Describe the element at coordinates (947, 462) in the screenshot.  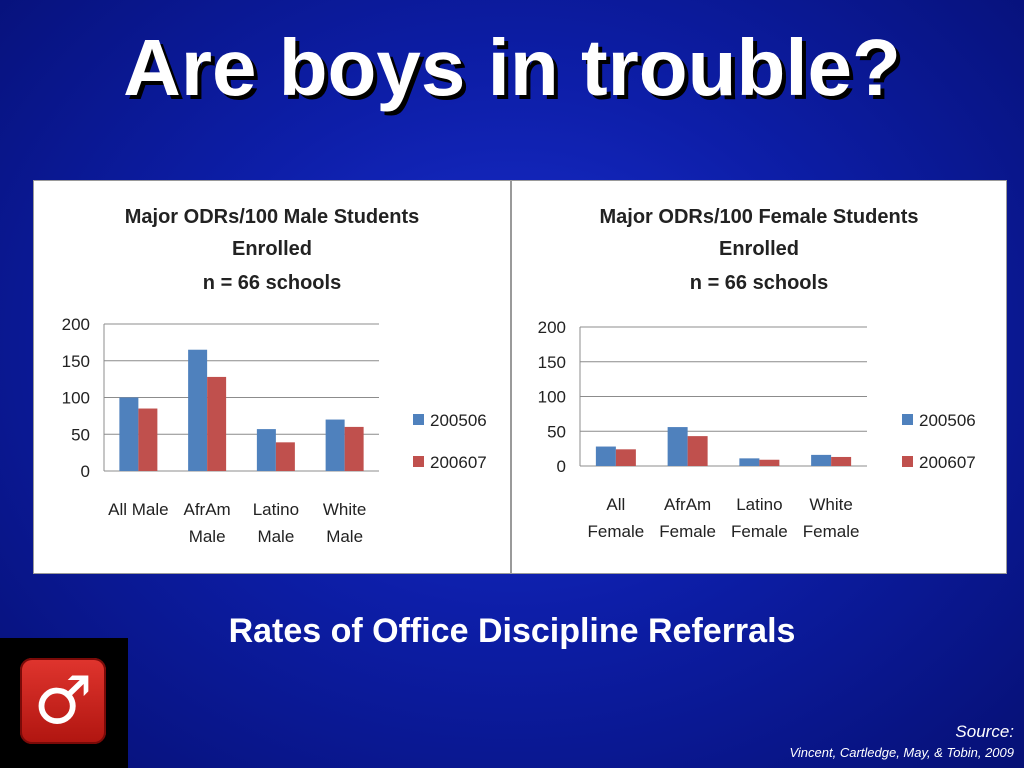
I see `female-chart-legend-label: 200607` at that location.